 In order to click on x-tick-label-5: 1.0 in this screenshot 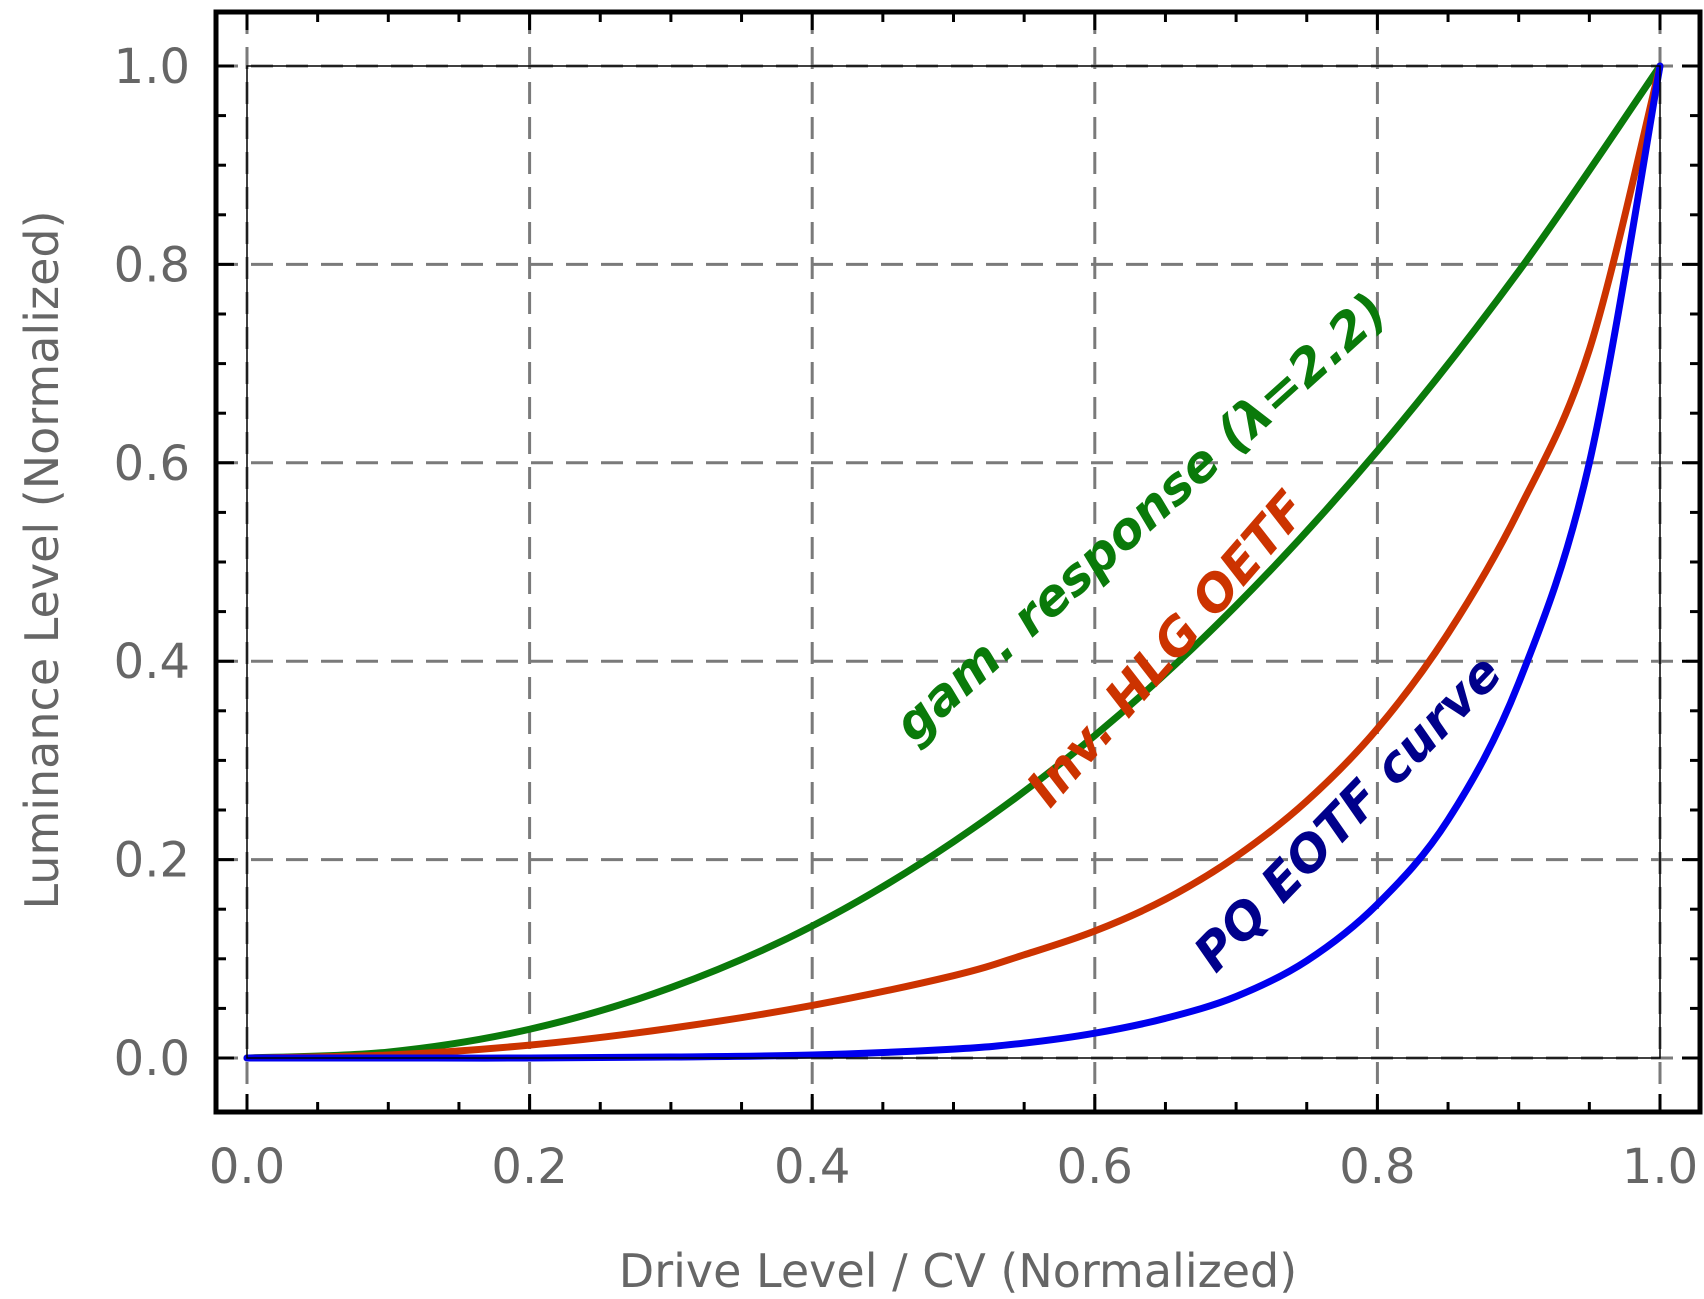, I will do `click(1660, 1167)`.